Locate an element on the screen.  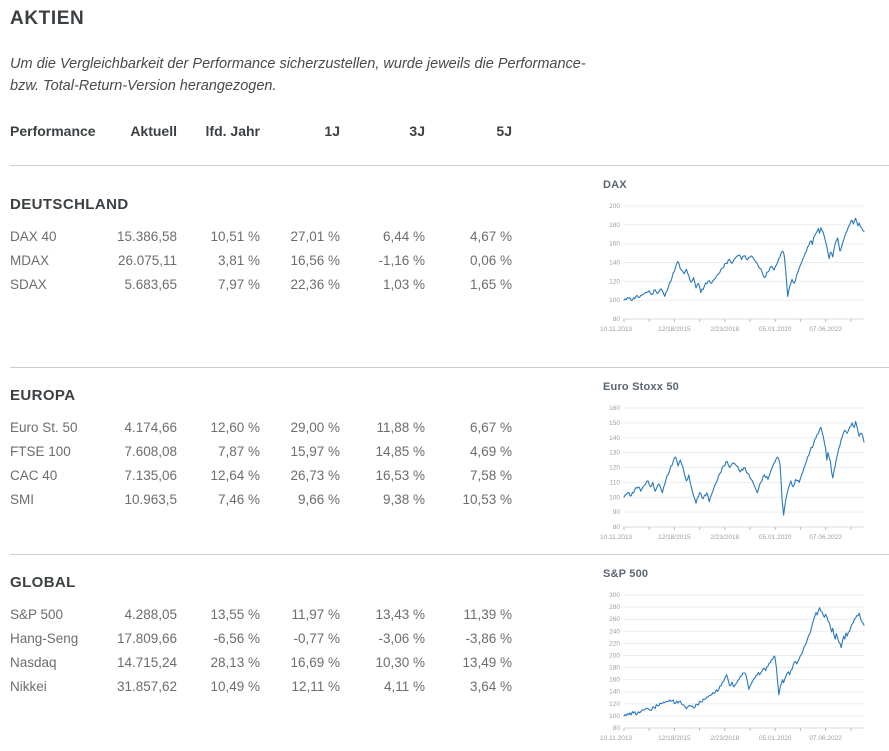
table-row: SDAX 5.683,65 7,97 % 22,36 % 1,03 % 1,65 % is located at coordinates (261, 285).